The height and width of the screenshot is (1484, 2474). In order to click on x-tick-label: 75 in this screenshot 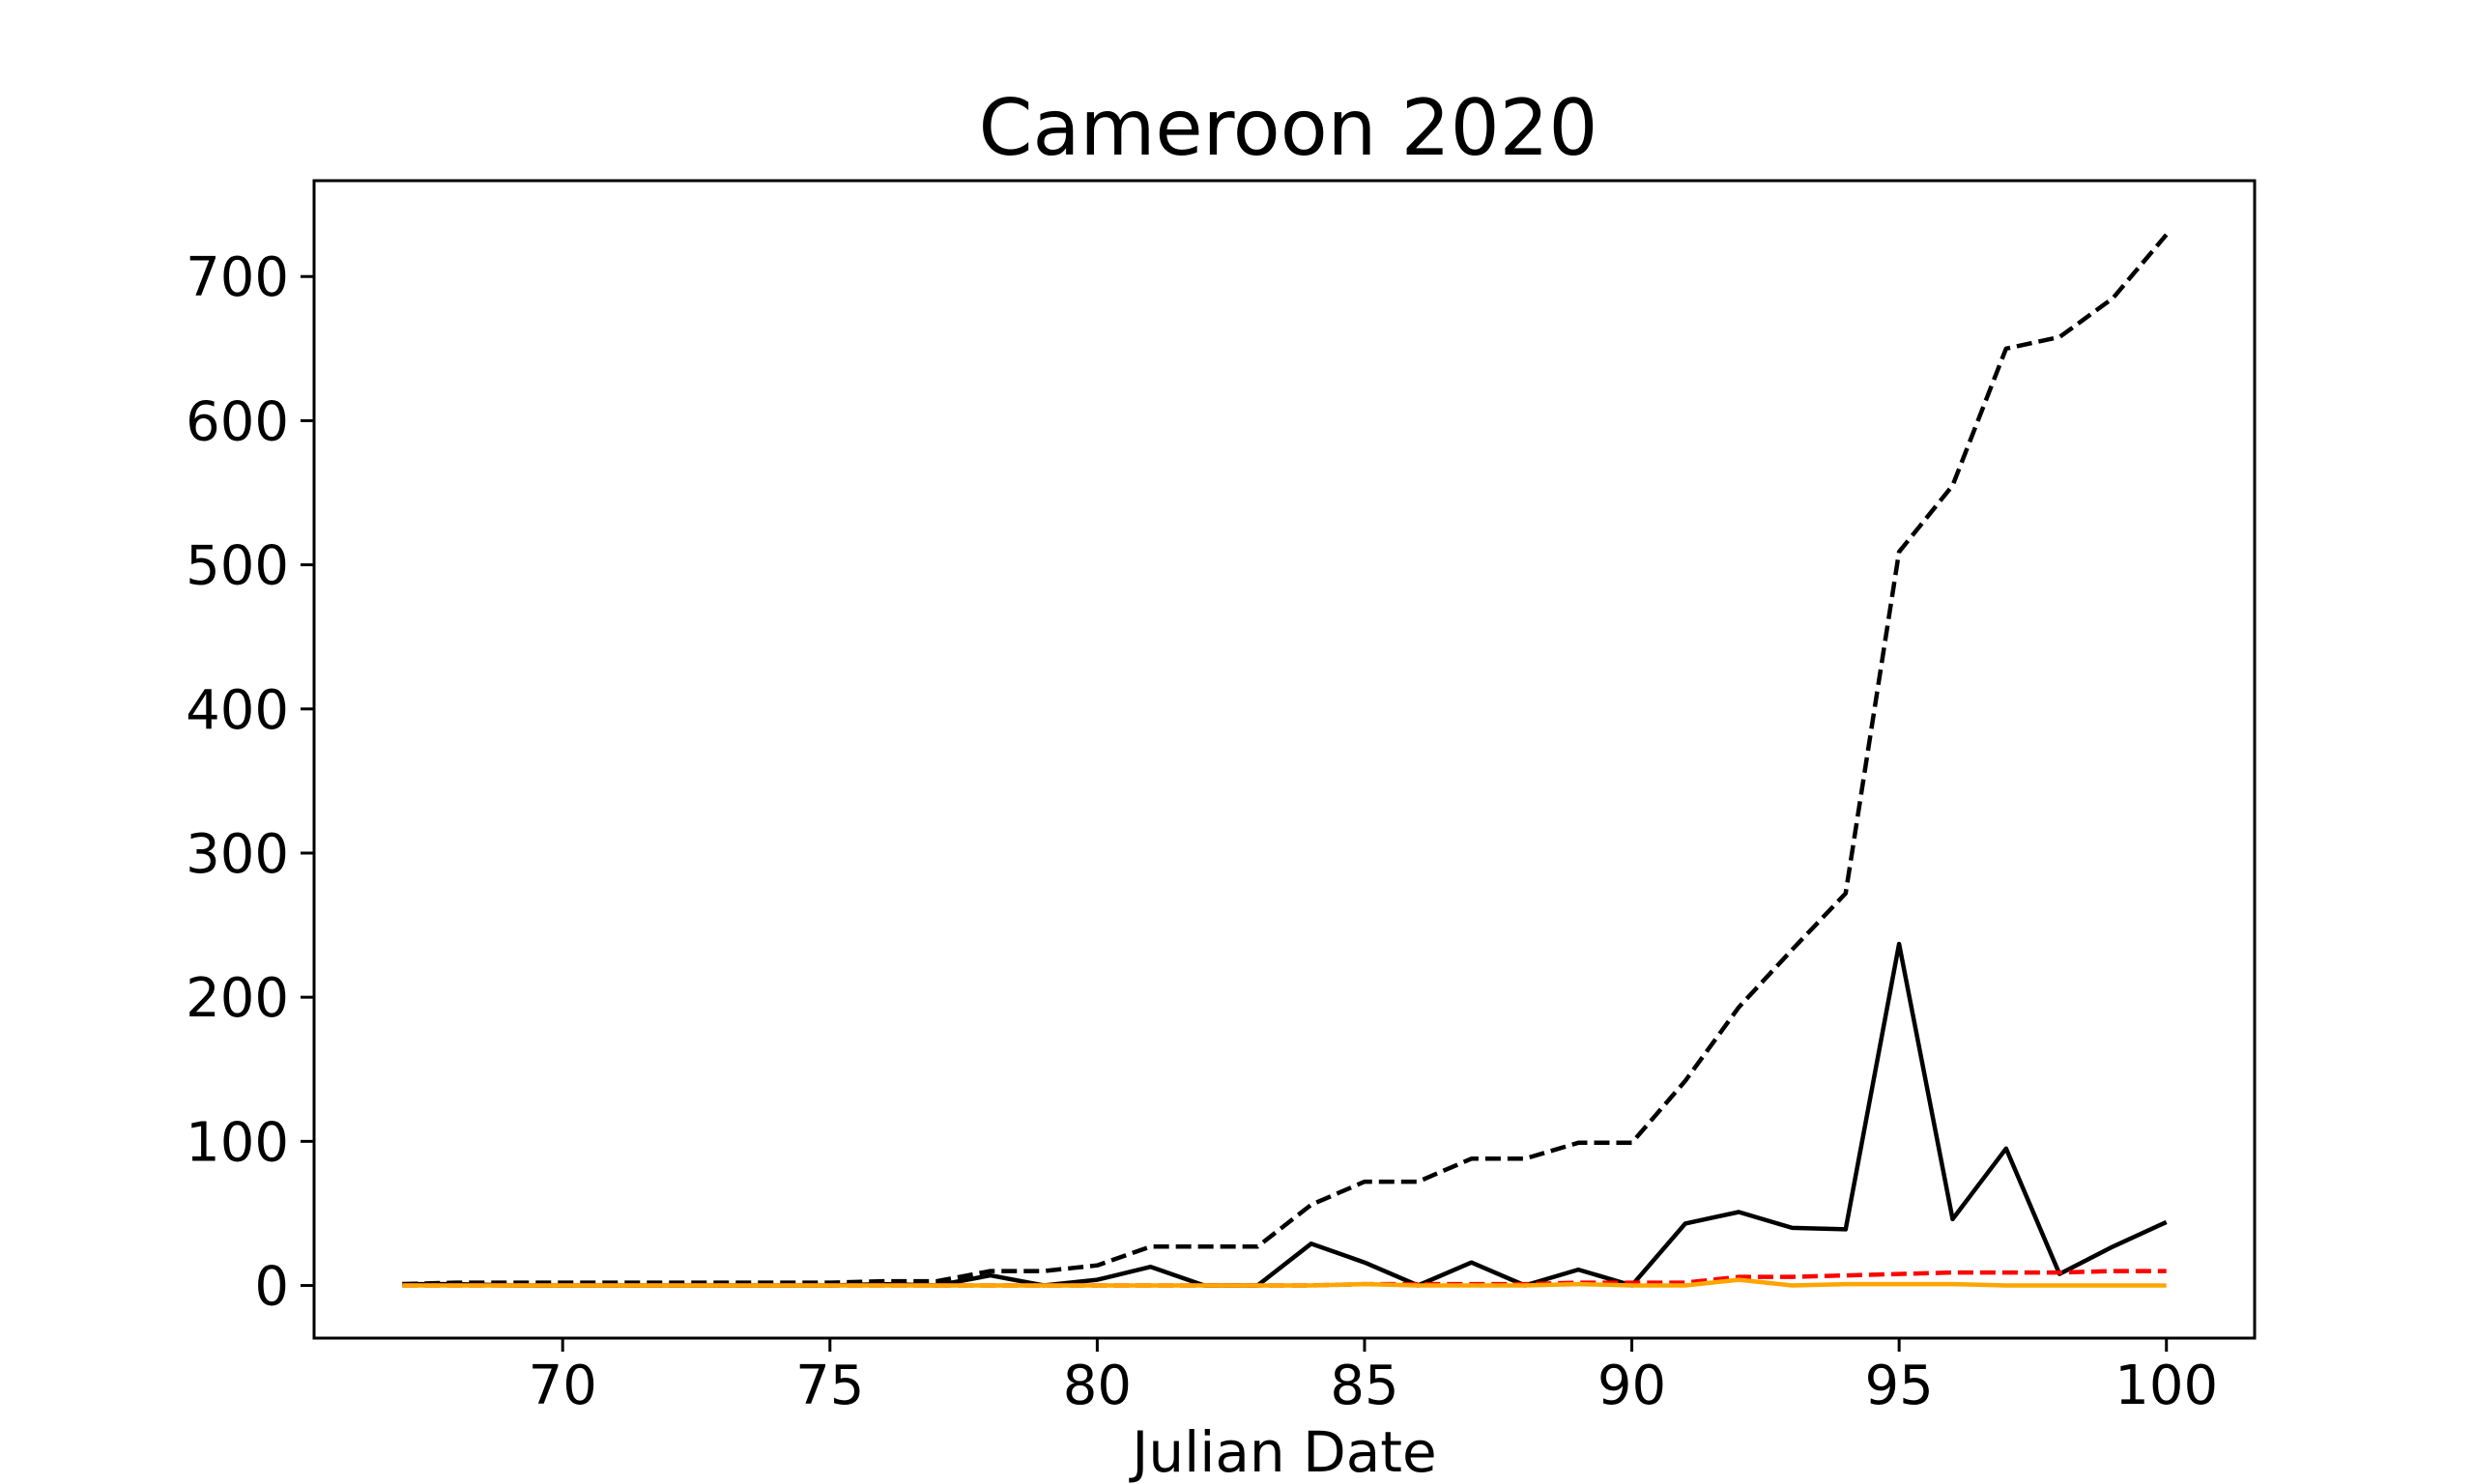, I will do `click(830, 1386)`.